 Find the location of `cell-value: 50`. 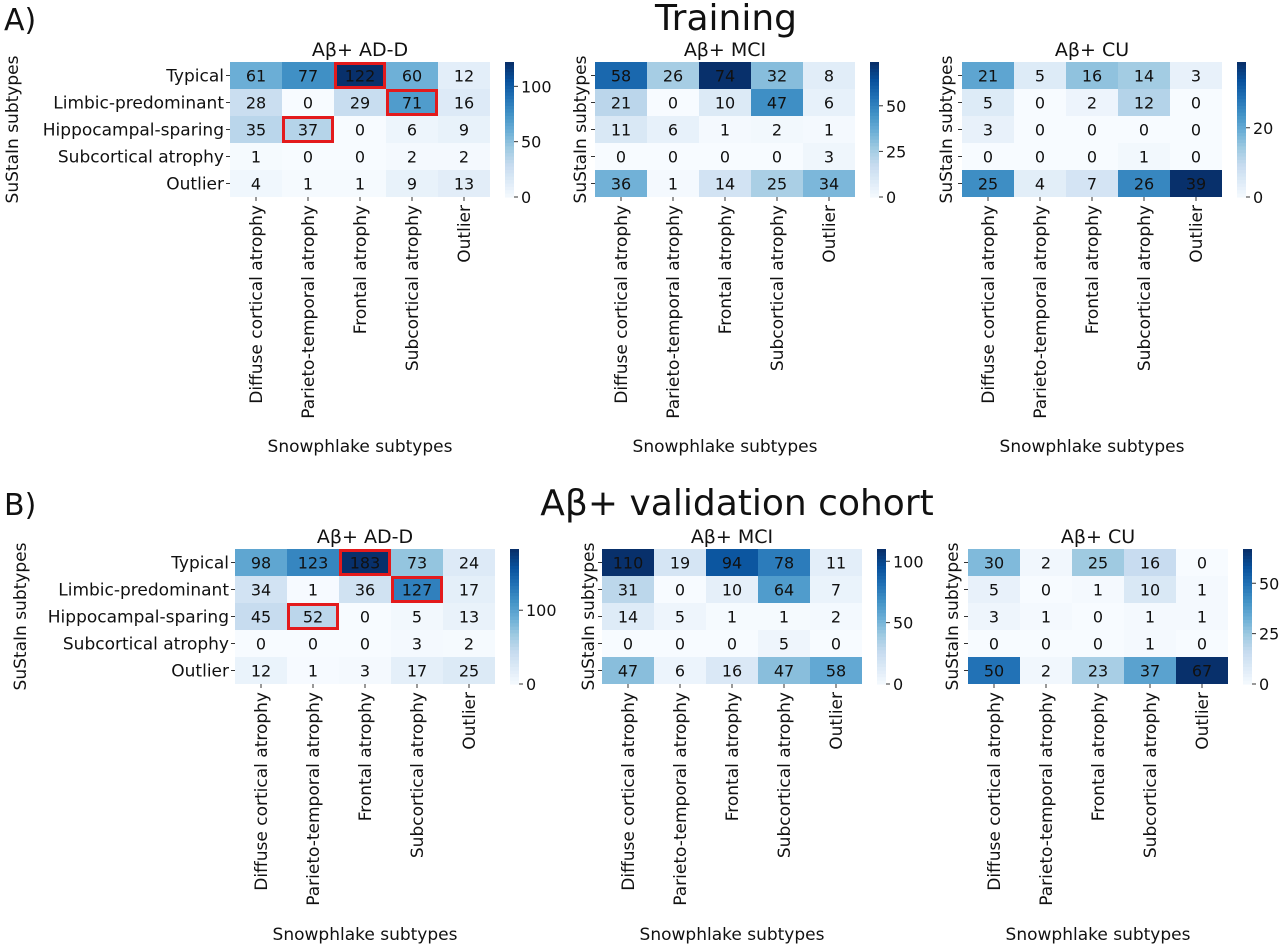

cell-value: 50 is located at coordinates (994, 671).